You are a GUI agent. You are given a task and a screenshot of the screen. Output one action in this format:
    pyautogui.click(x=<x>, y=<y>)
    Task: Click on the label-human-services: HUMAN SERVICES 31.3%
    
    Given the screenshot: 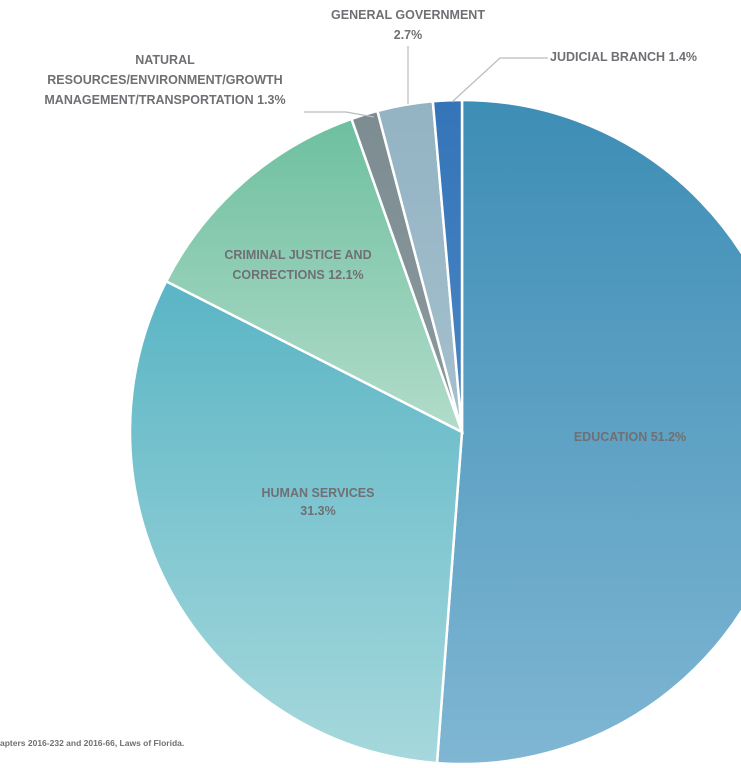 What is the action you would take?
    pyautogui.click(x=318, y=502)
    